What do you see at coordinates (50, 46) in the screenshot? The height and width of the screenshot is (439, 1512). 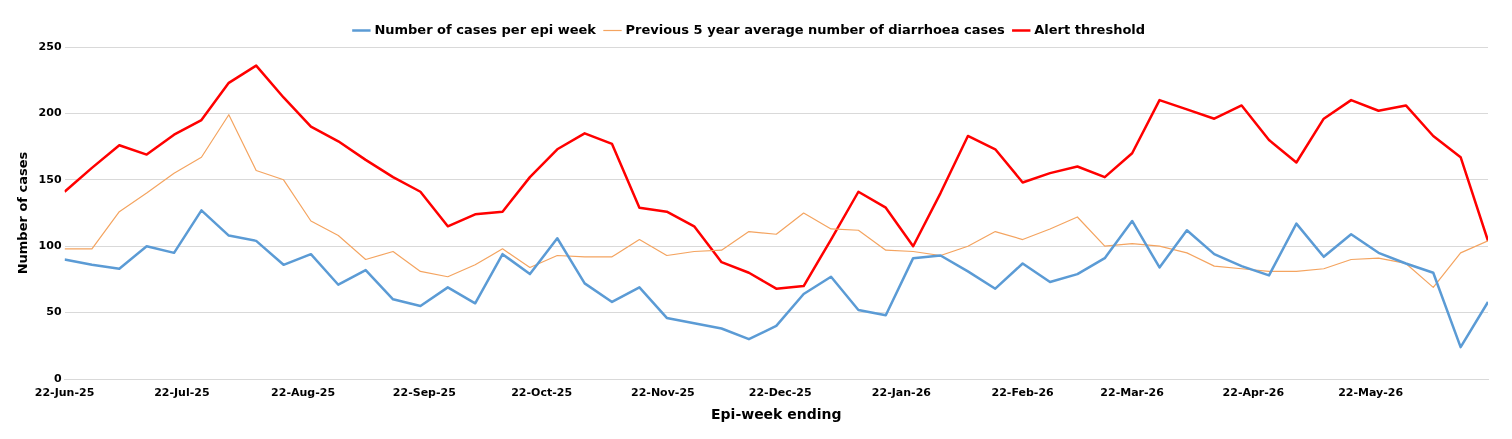 I see `y-tick-label: 250` at bounding box center [50, 46].